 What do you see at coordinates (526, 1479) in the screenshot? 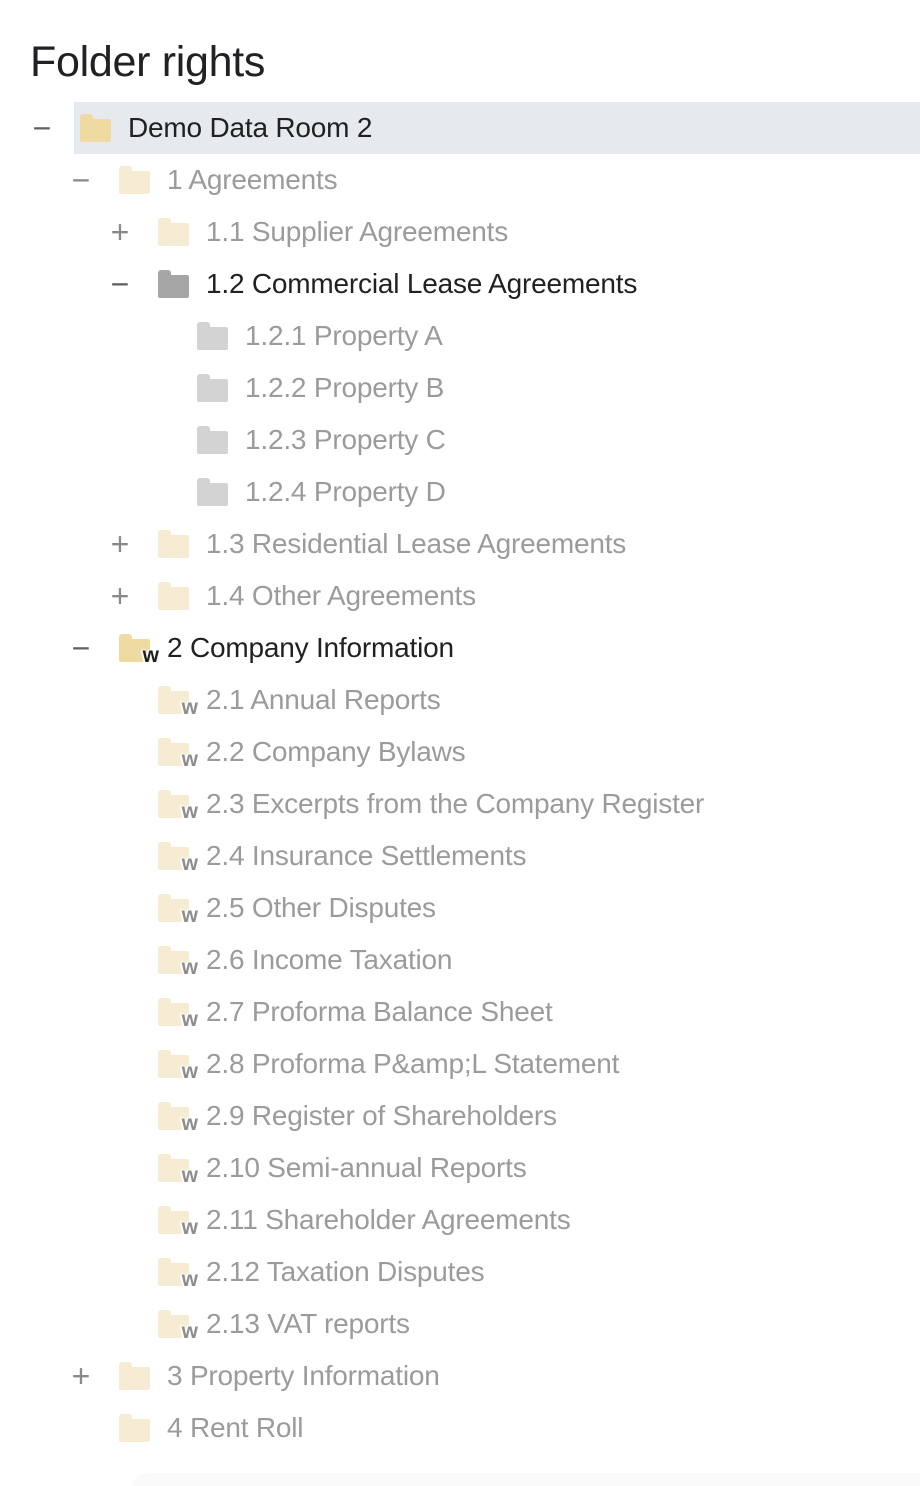
I see `bottom-panel-edge` at bounding box center [526, 1479].